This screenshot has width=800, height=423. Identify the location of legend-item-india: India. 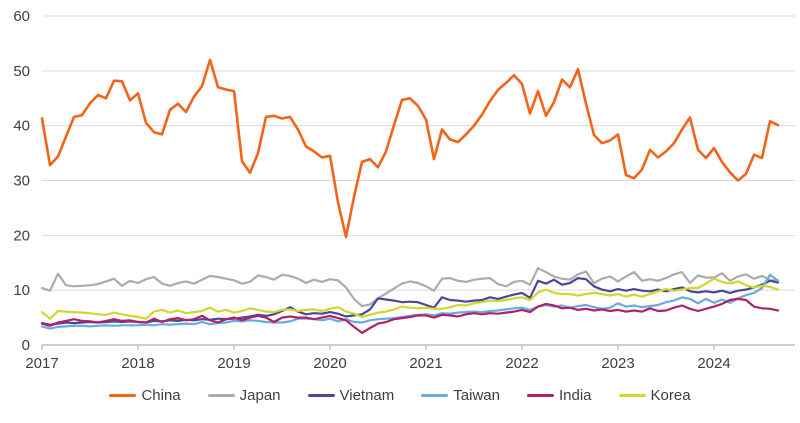
(559, 395).